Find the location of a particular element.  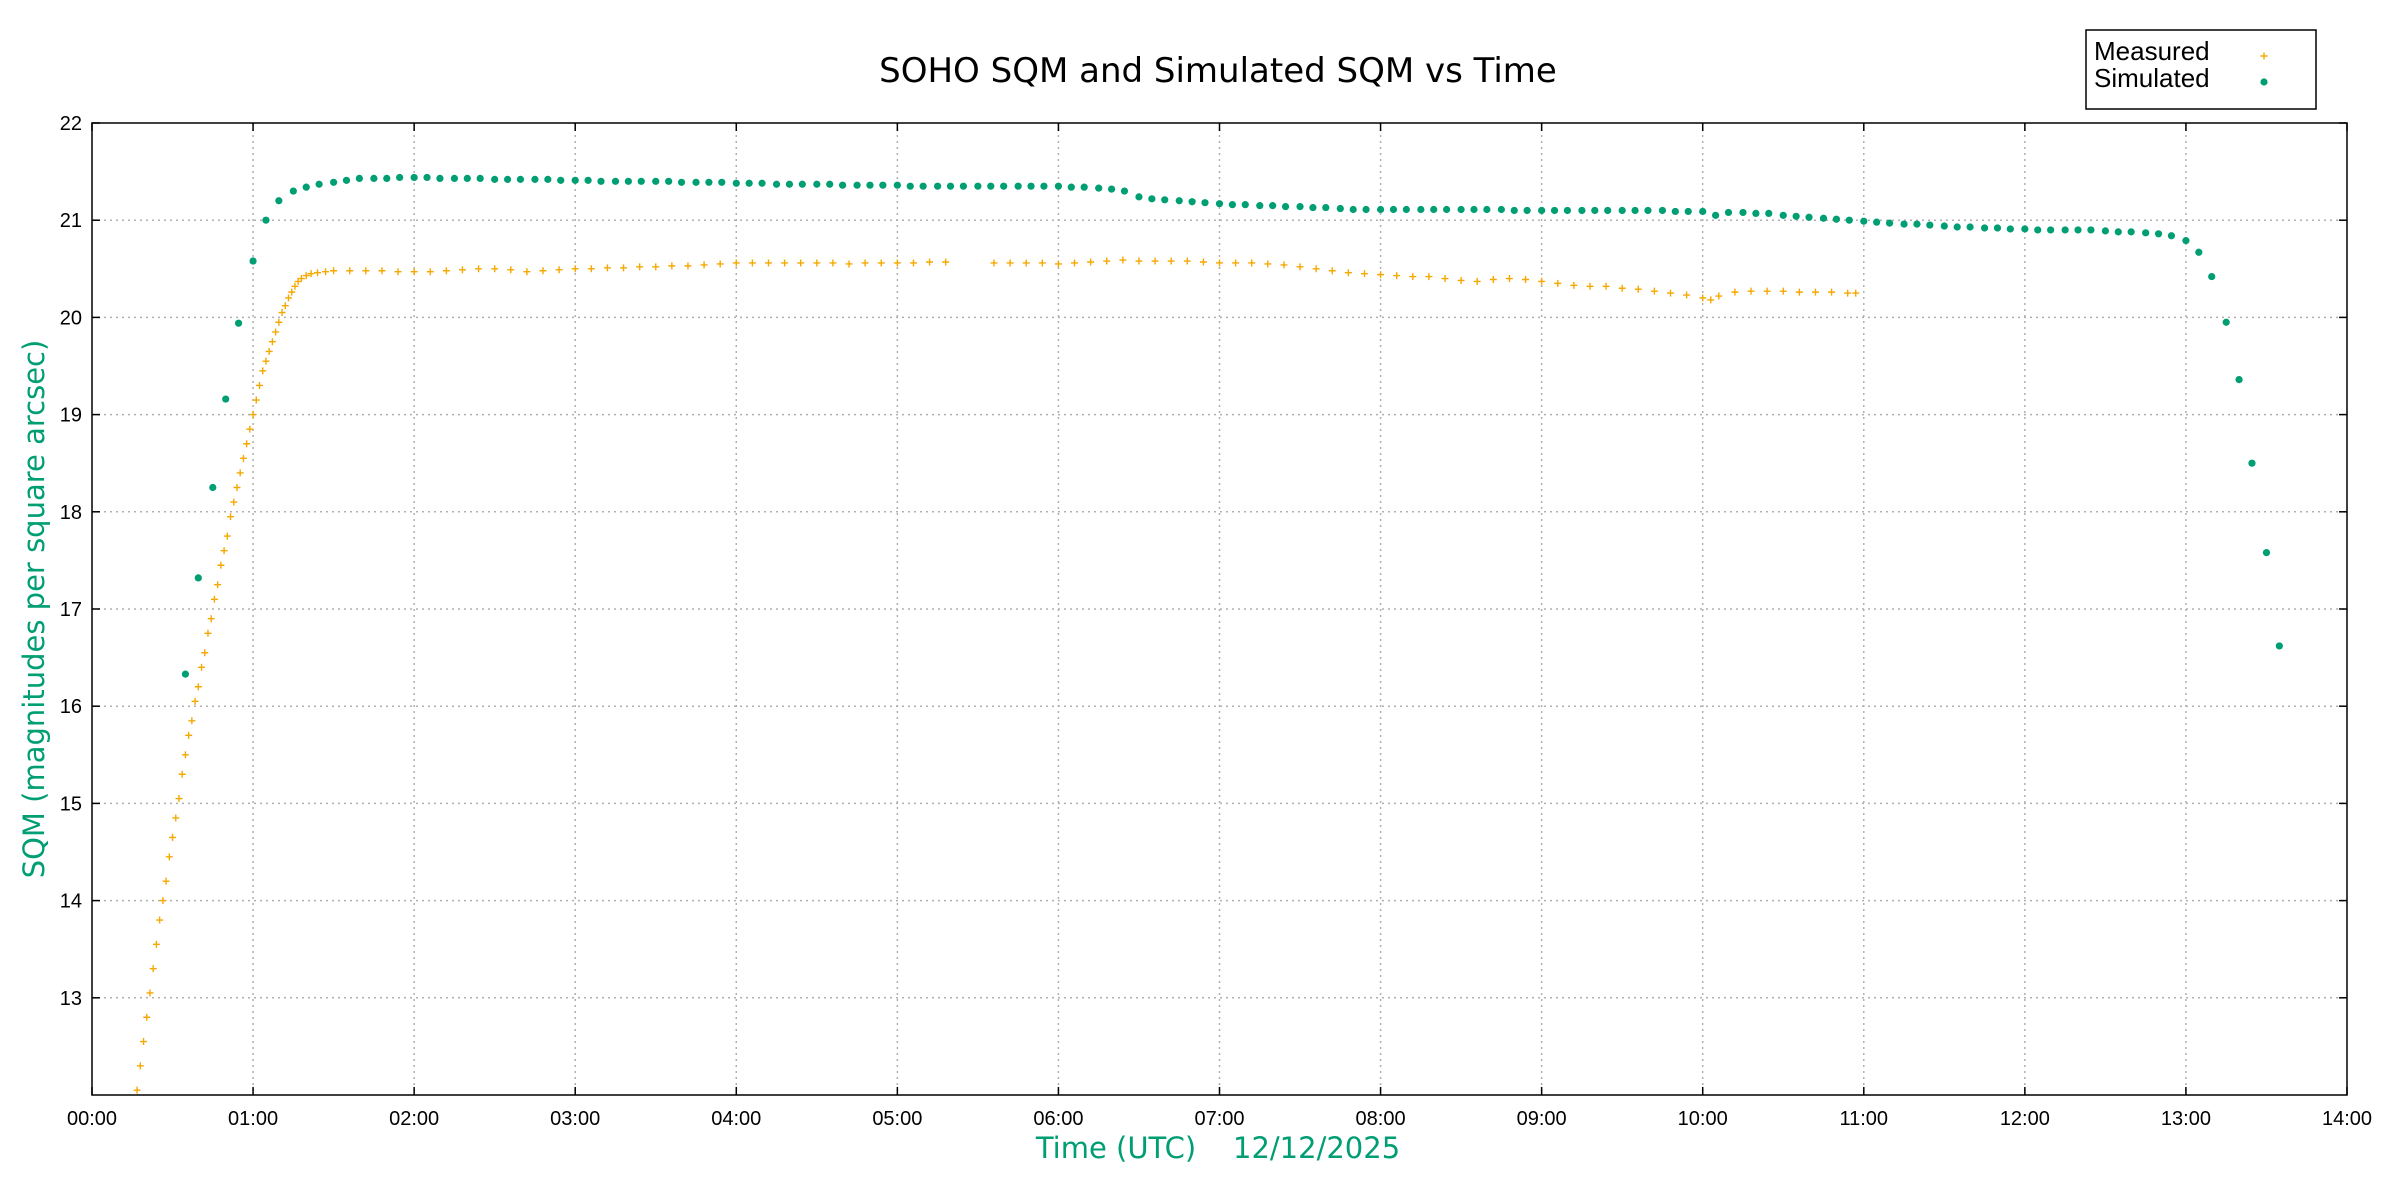

legend-marker-measured is located at coordinates (2264, 56).